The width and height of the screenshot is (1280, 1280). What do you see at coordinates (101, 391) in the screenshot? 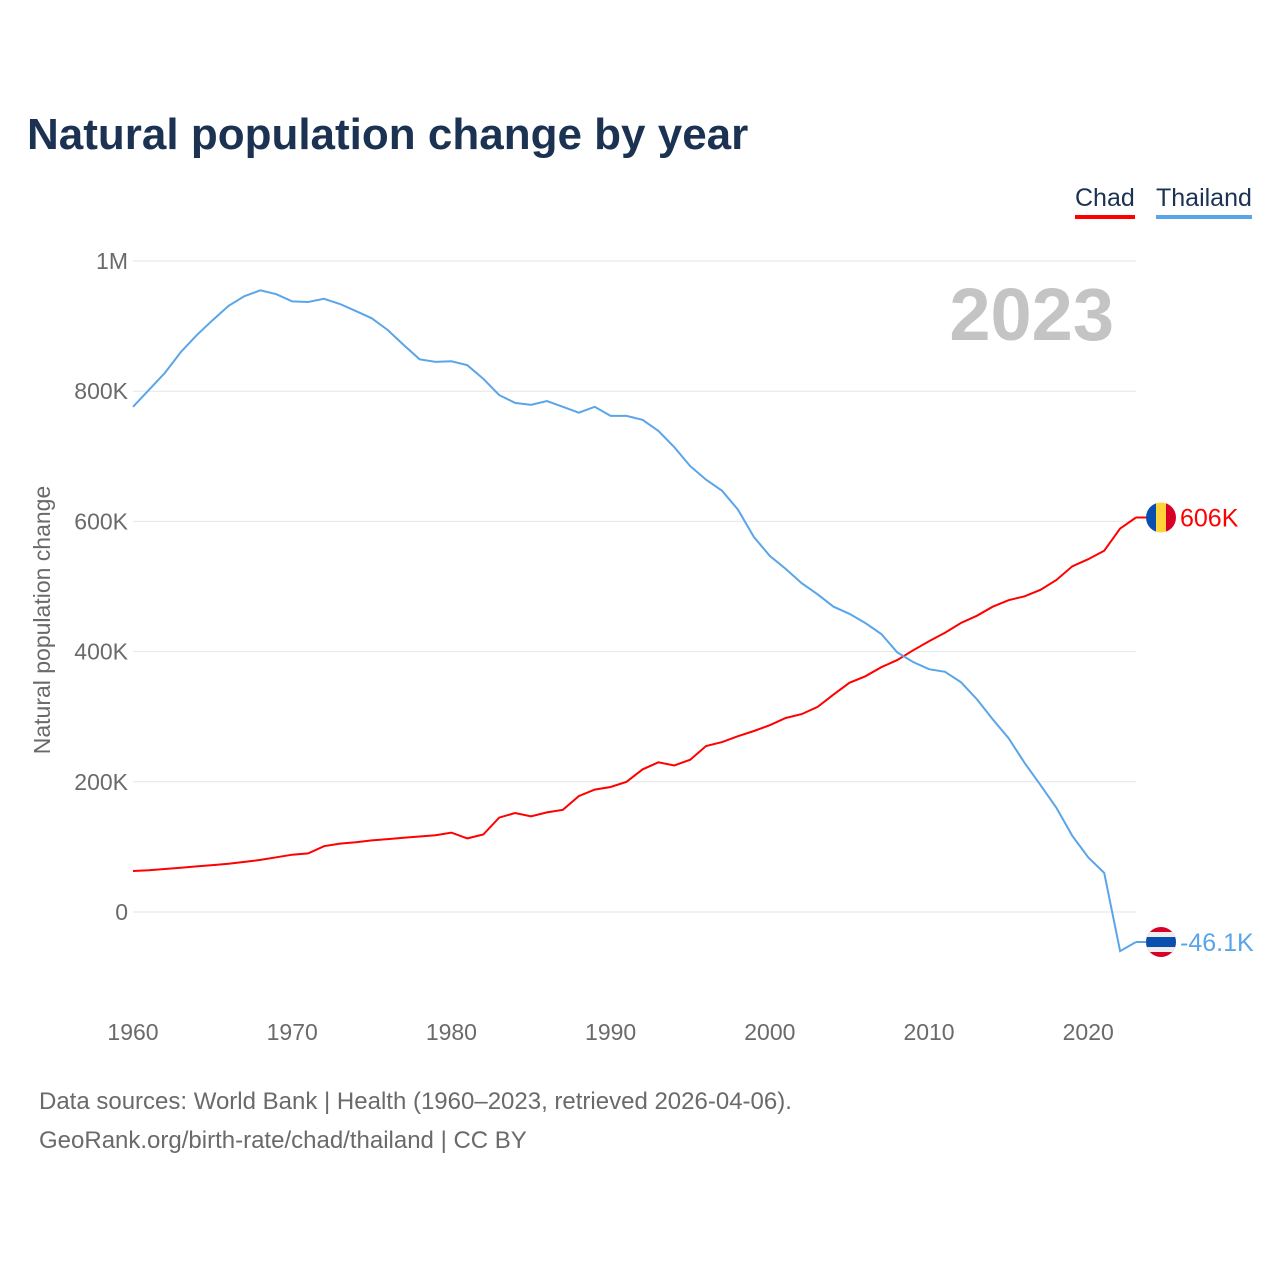
I see `y-tick-label: 800K` at bounding box center [101, 391].